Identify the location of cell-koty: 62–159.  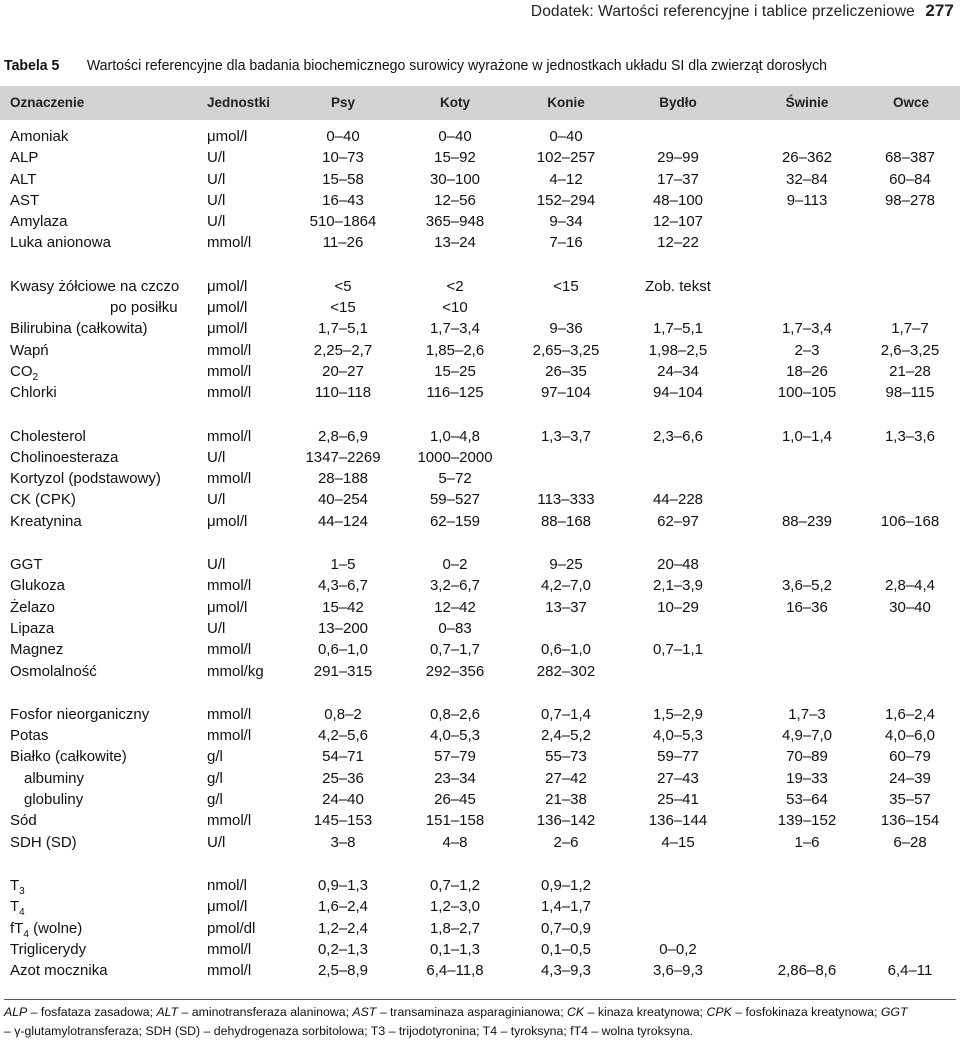
(455, 521).